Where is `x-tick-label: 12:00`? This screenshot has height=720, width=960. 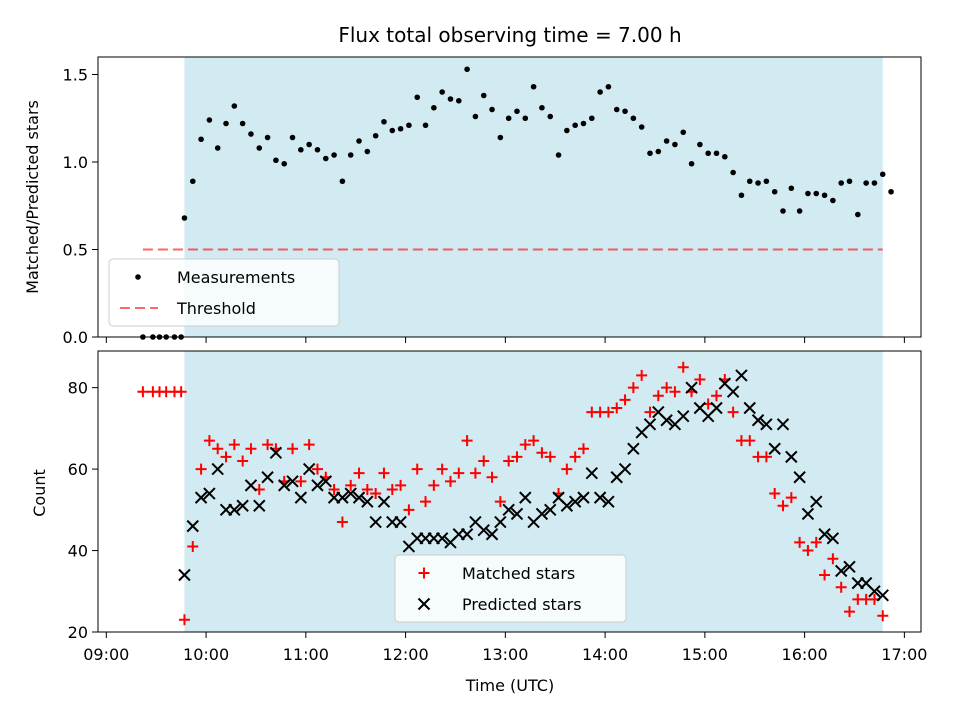
x-tick-label: 12:00 is located at coordinates (406, 654).